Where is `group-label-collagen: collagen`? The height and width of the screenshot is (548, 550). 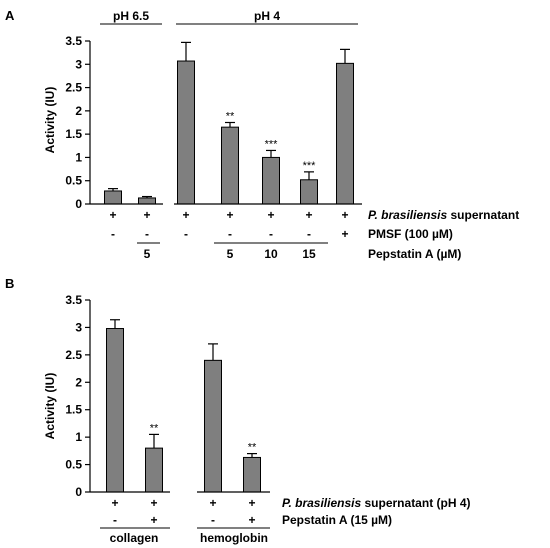 group-label-collagen: collagen is located at coordinates (134, 538).